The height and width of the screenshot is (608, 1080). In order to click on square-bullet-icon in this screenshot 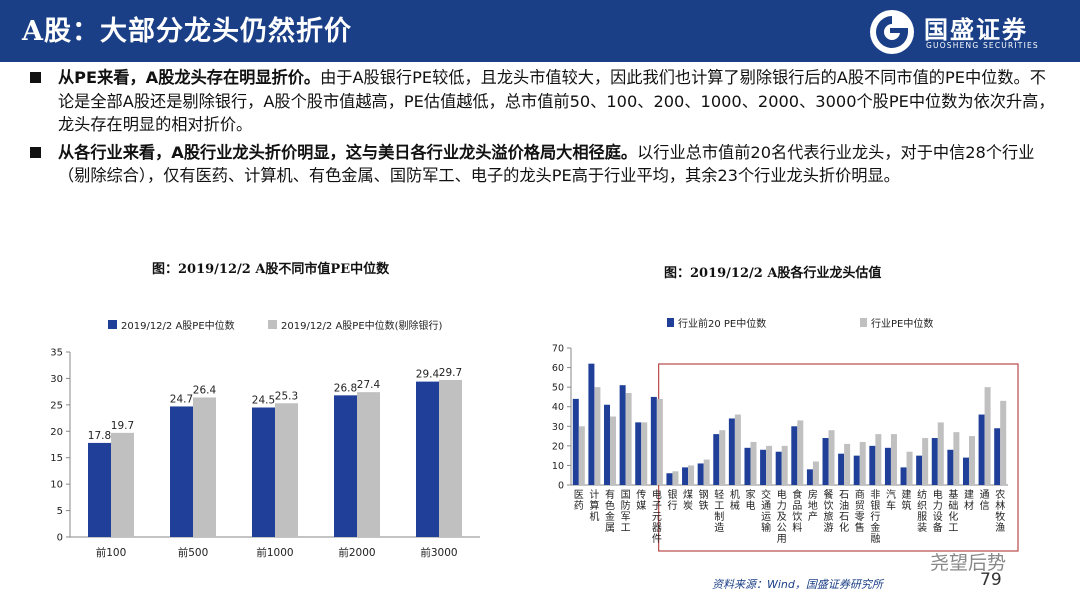, I will do `click(35, 152)`.